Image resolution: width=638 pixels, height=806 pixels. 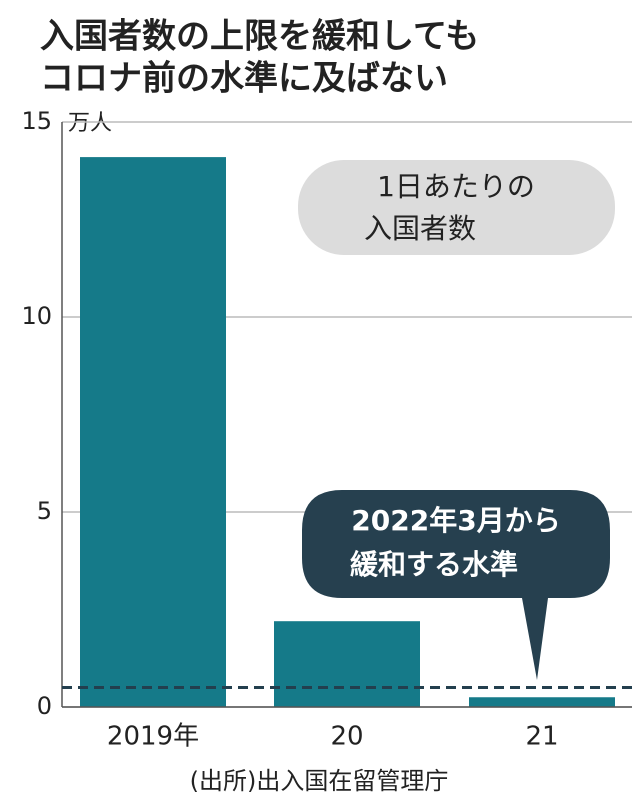 What do you see at coordinates (90, 123) in the screenshot?
I see `unit-label: 万人` at bounding box center [90, 123].